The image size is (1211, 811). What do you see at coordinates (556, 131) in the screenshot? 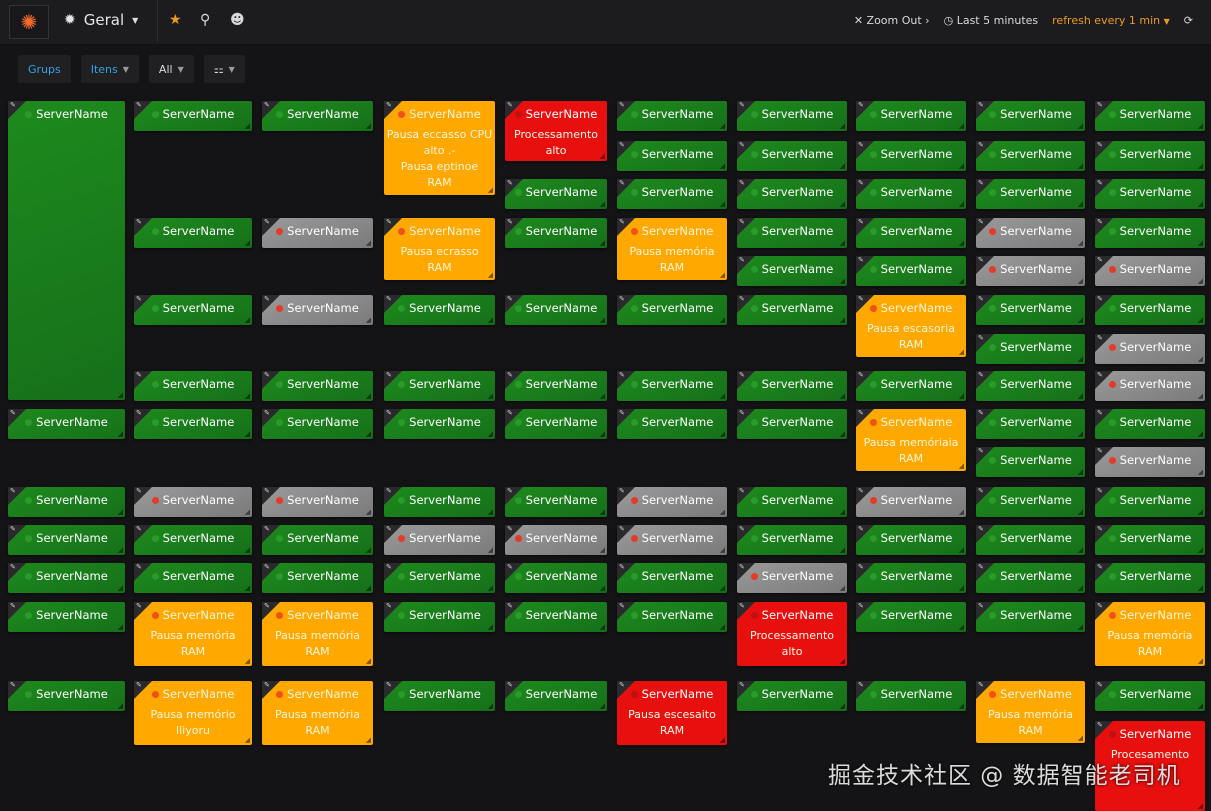
I see `server-status-tile: ✎ ServerName Processamento alto ◢` at bounding box center [556, 131].